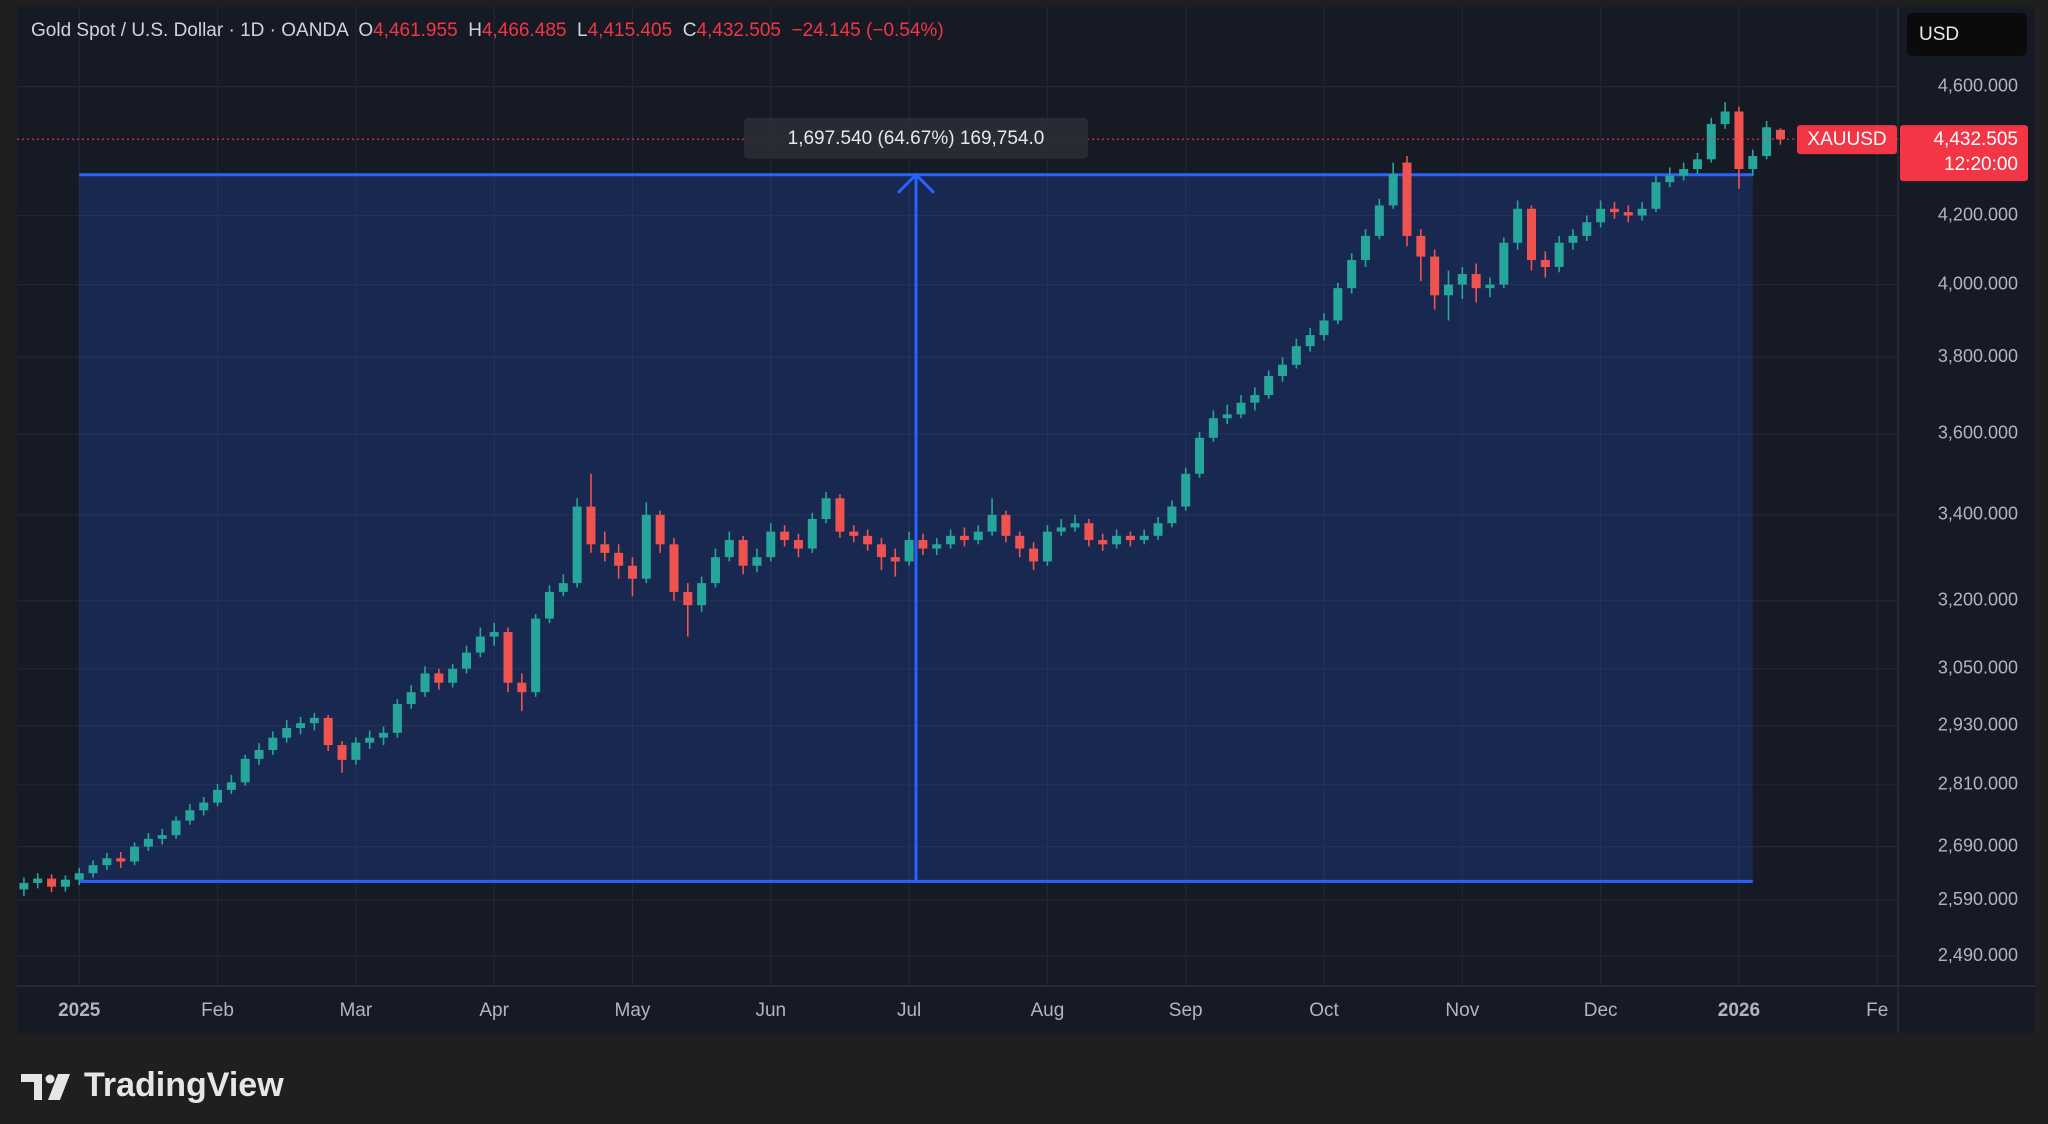 This screenshot has height=1124, width=2048. I want to click on x-tick-label: Nov, so click(1462, 1010).